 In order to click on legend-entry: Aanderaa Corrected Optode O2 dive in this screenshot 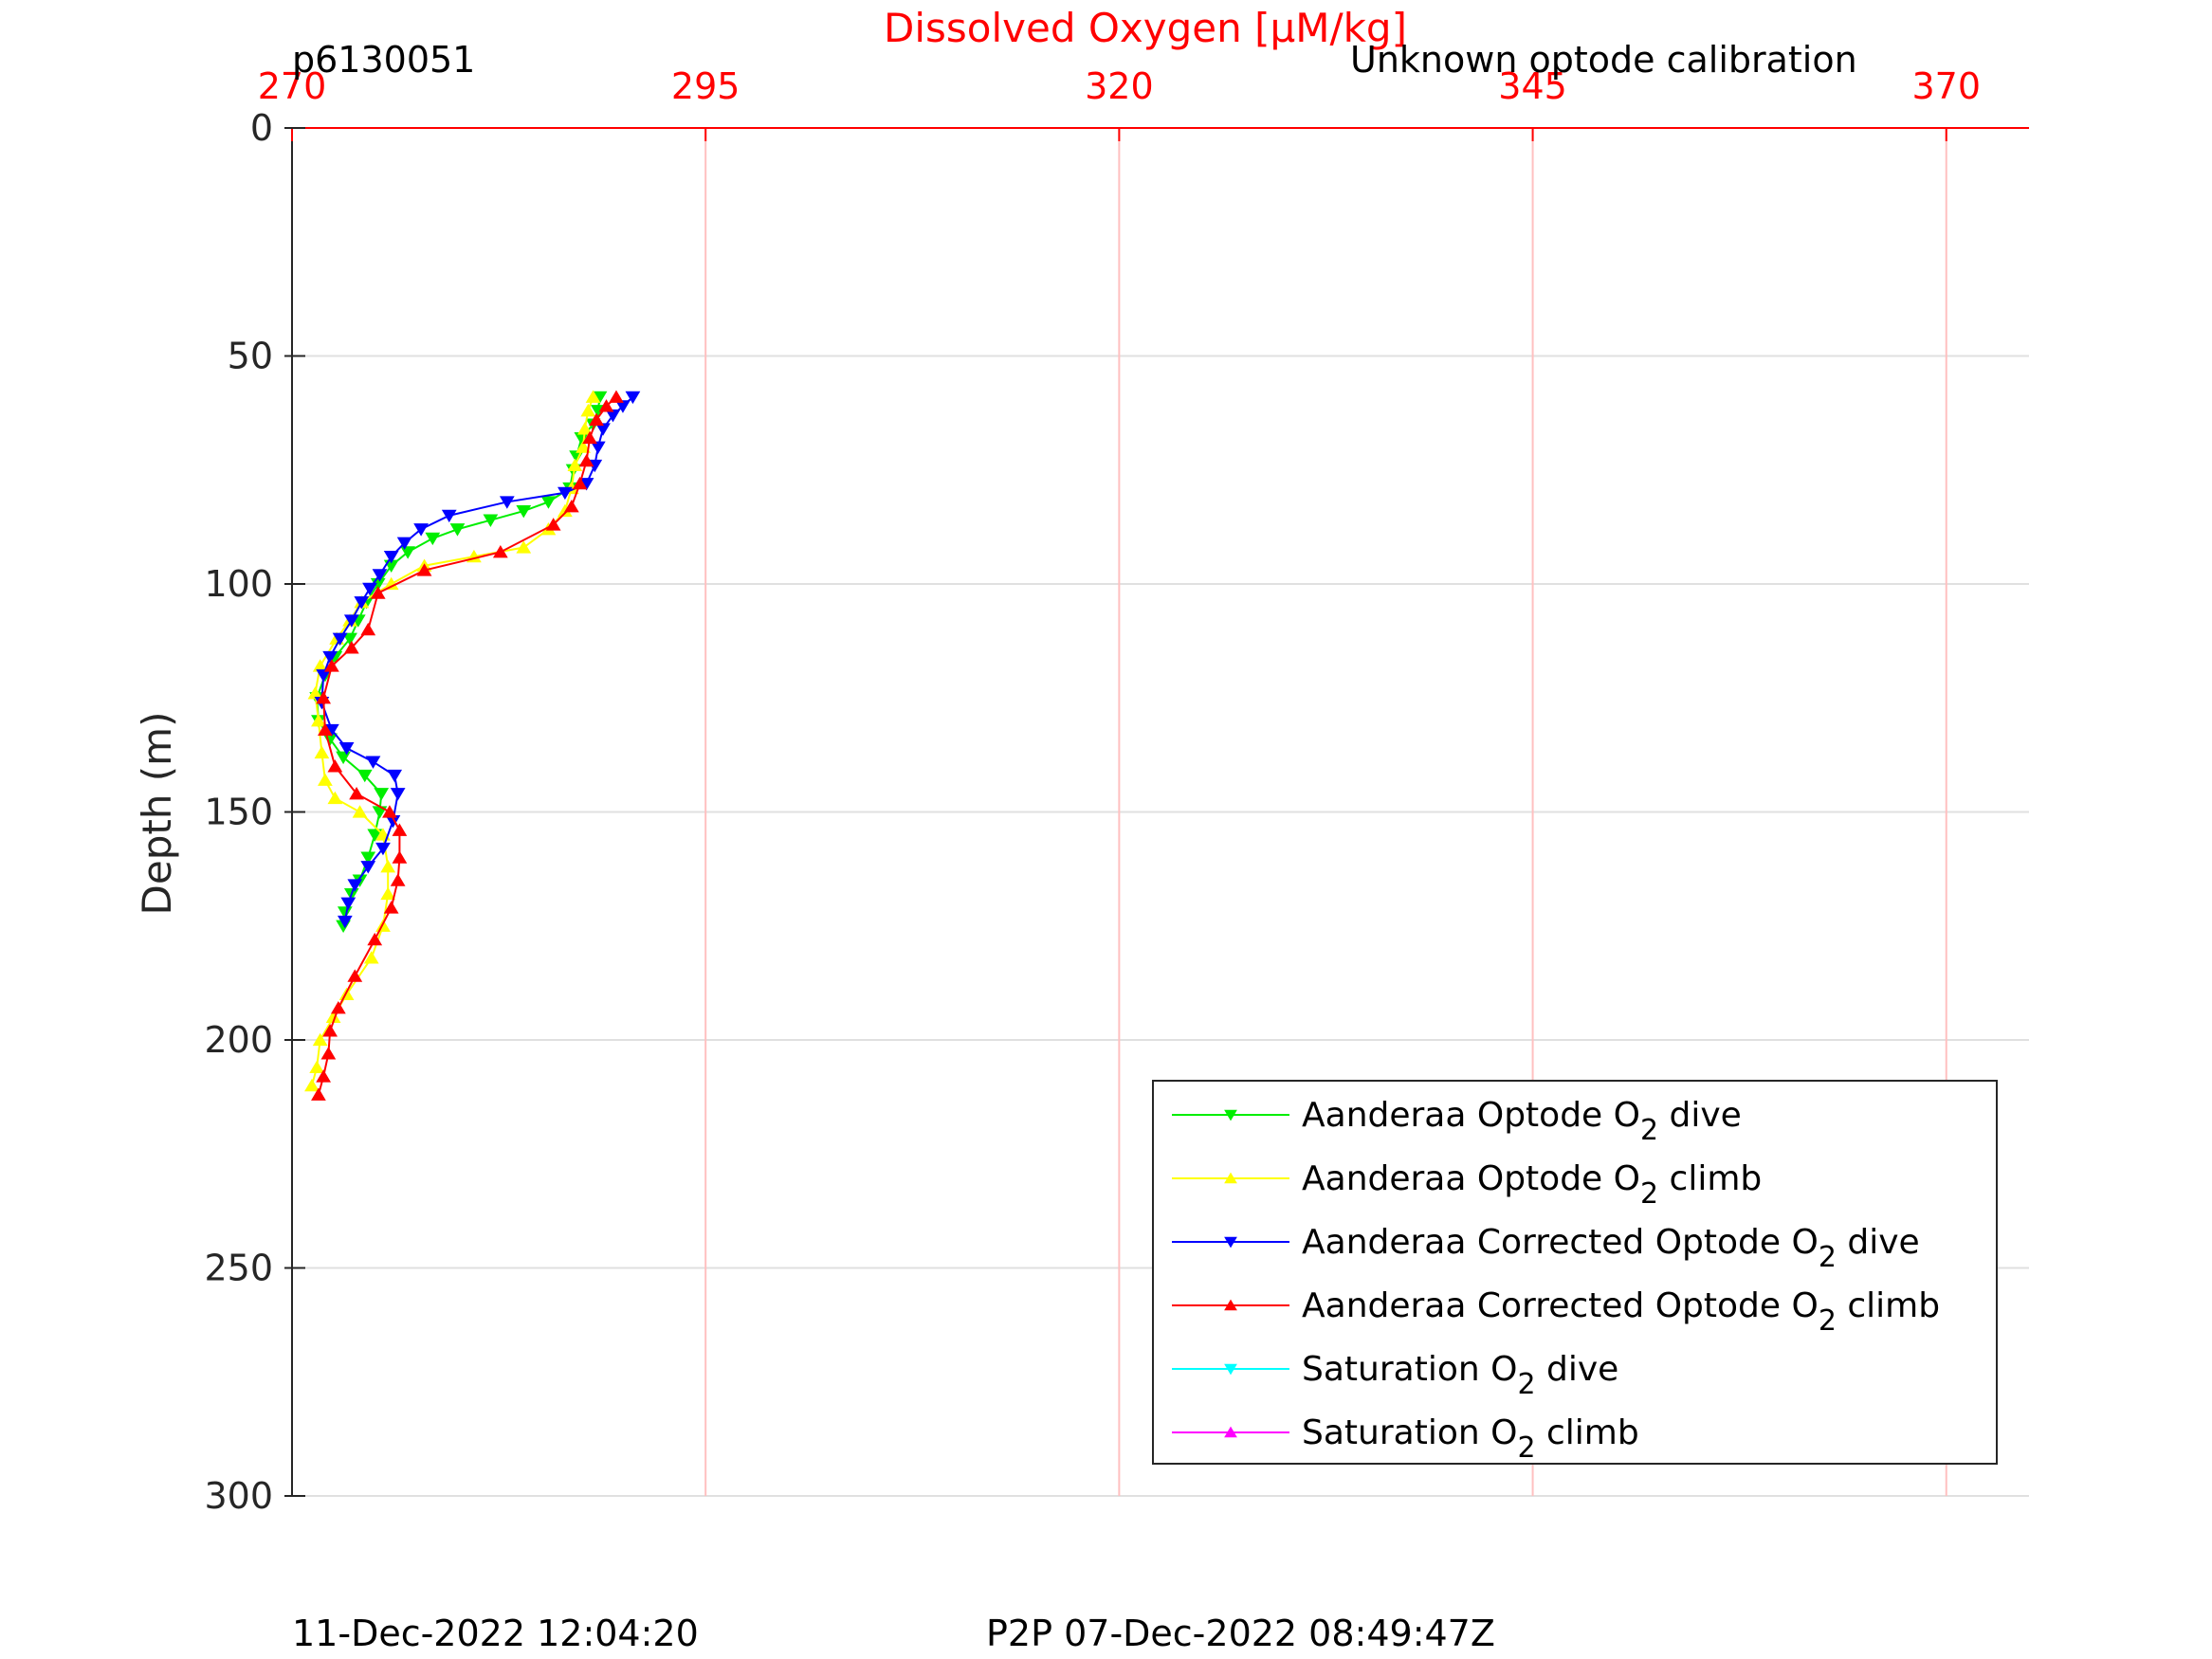, I will do `click(1546, 1248)`.